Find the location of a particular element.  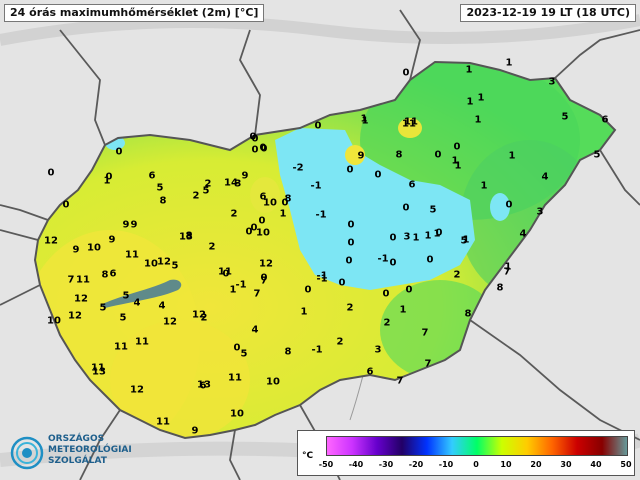

map-title: 24 órás maximumhőmérséklet (2m) [°C] is located at coordinates (134, 13).